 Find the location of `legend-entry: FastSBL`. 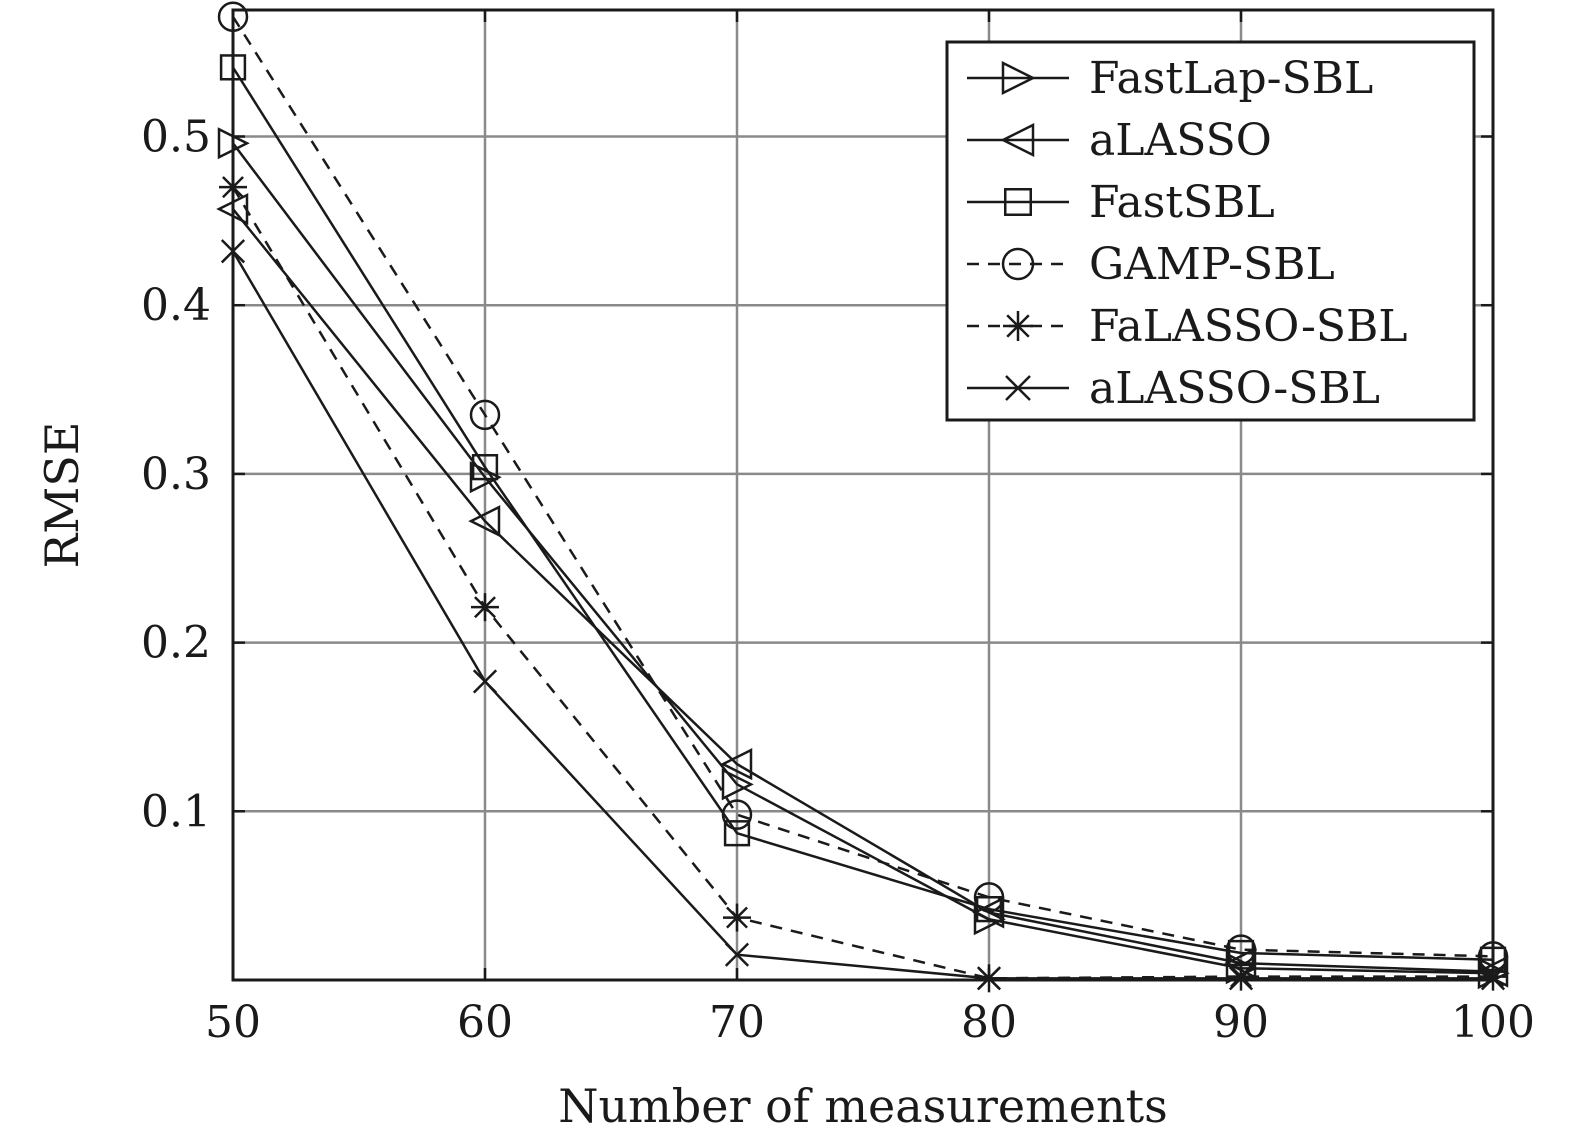

legend-entry: FastSBL is located at coordinates (1121, 202).